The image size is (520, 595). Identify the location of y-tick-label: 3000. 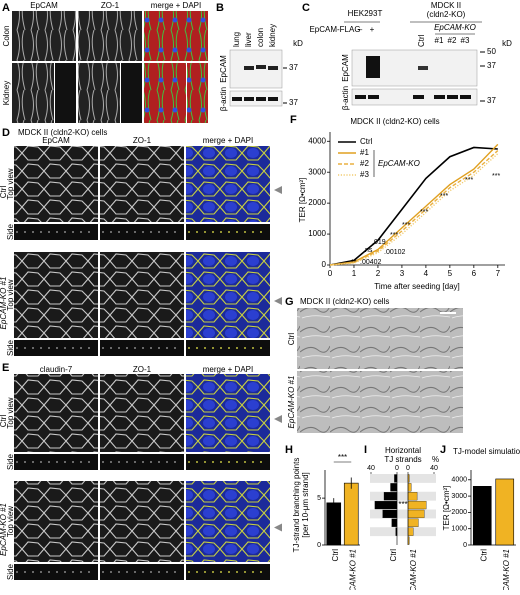
(317, 171).